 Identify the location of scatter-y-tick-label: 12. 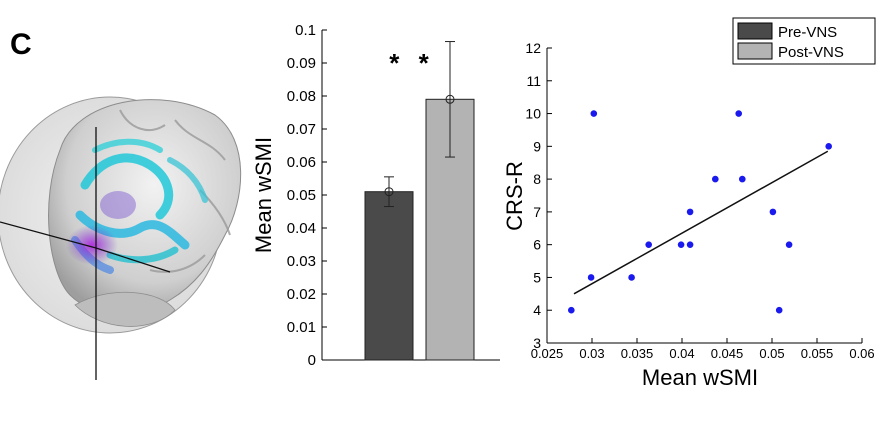
(533, 48).